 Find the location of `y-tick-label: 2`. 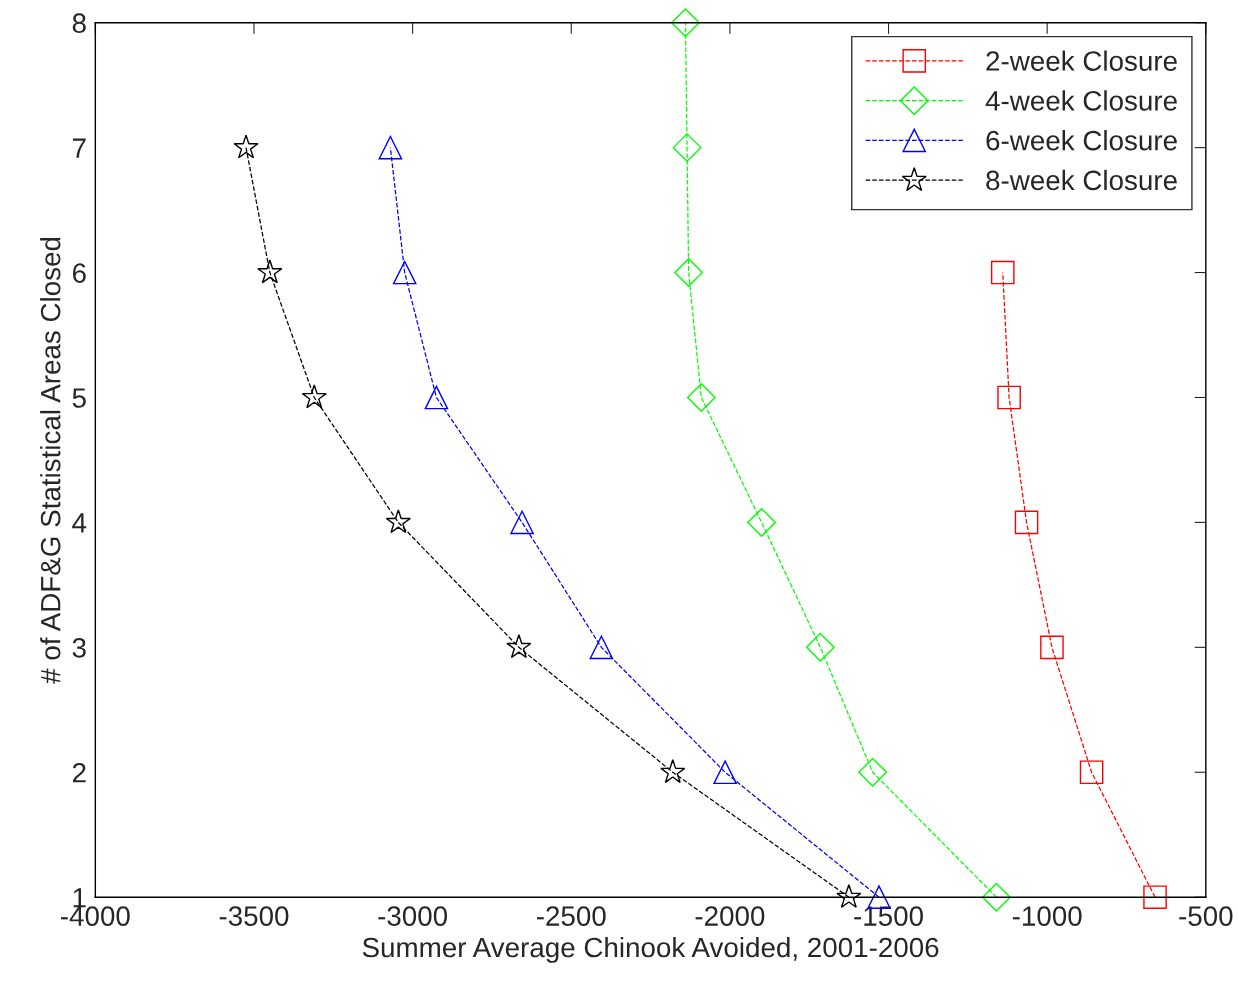

y-tick-label: 2 is located at coordinates (79, 772).